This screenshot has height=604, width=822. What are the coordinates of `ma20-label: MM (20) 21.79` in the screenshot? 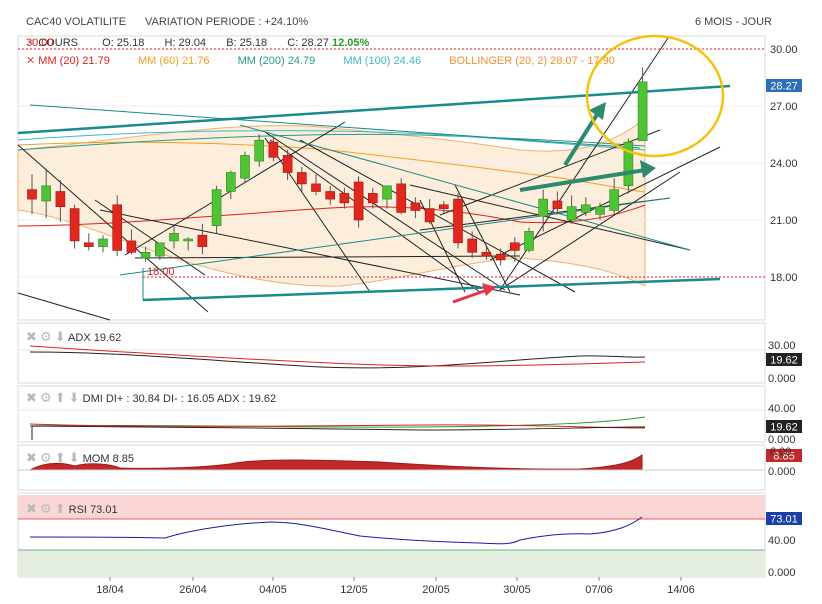 It's located at (74, 61).